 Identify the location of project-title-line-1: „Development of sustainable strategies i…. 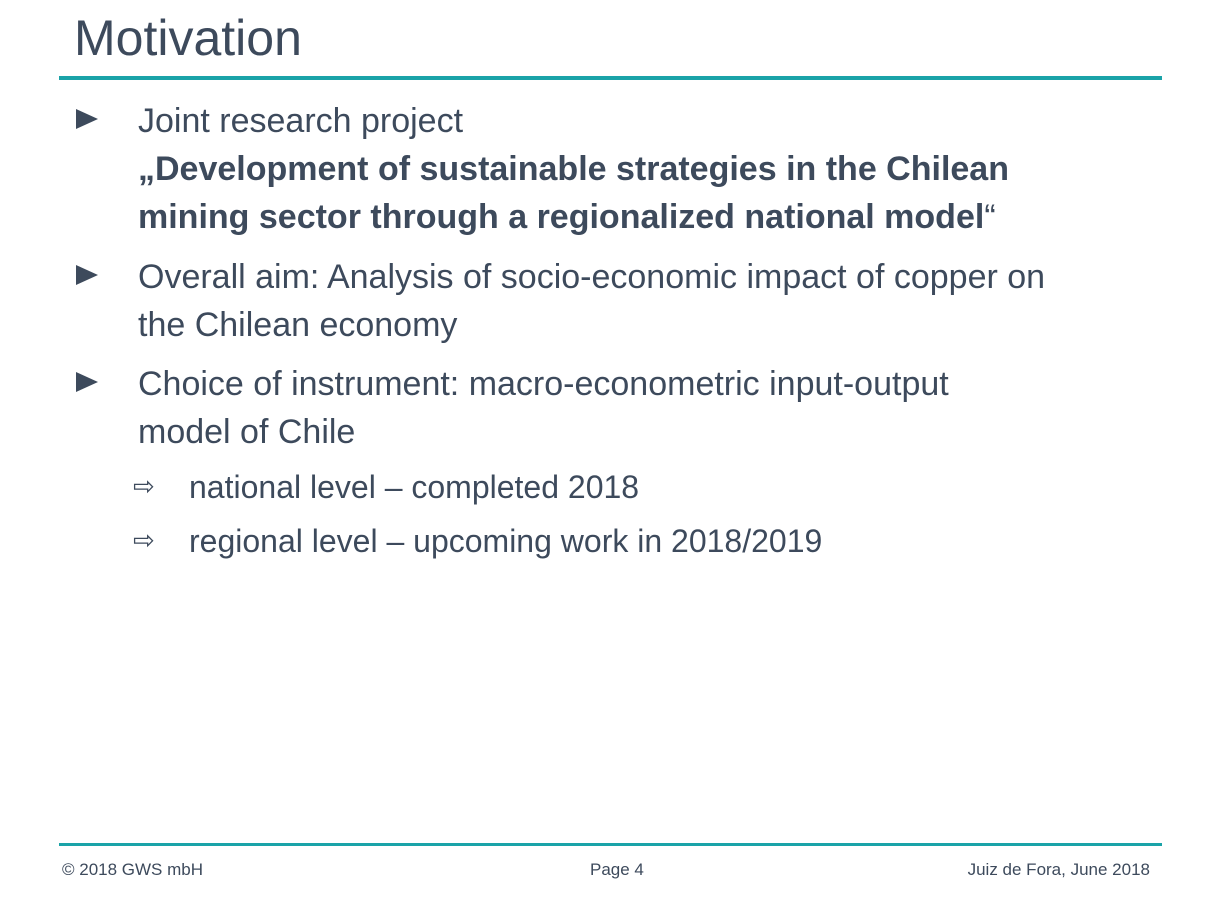
(638, 169).